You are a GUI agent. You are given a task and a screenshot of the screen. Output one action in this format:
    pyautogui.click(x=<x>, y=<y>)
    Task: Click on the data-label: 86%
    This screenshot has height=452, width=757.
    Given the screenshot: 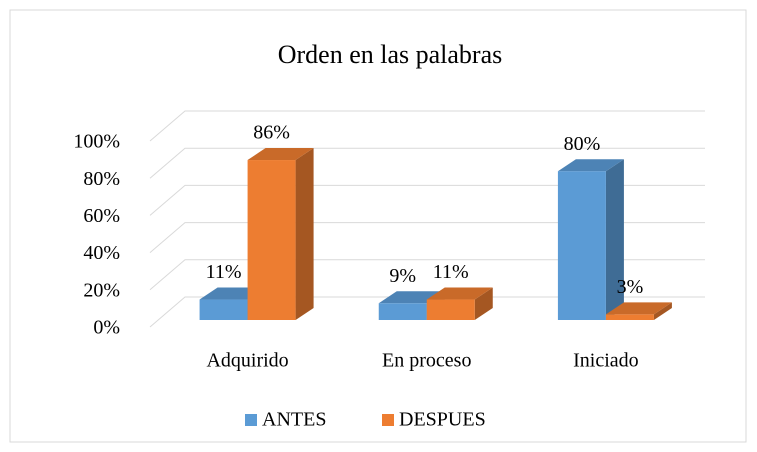 What is the action you would take?
    pyautogui.click(x=271, y=133)
    